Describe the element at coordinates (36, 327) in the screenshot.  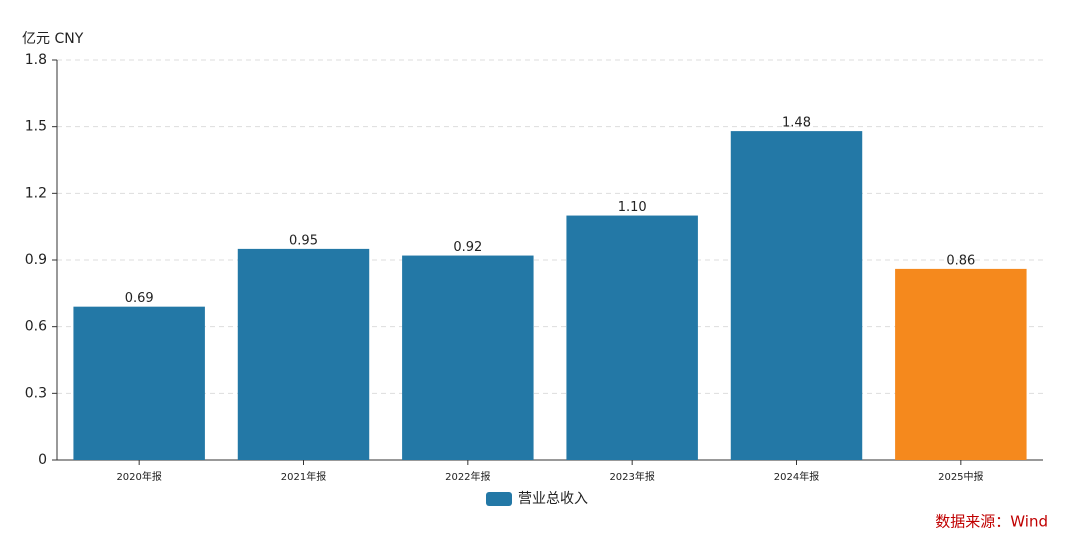
I see `y-tick-label: 0.6` at that location.